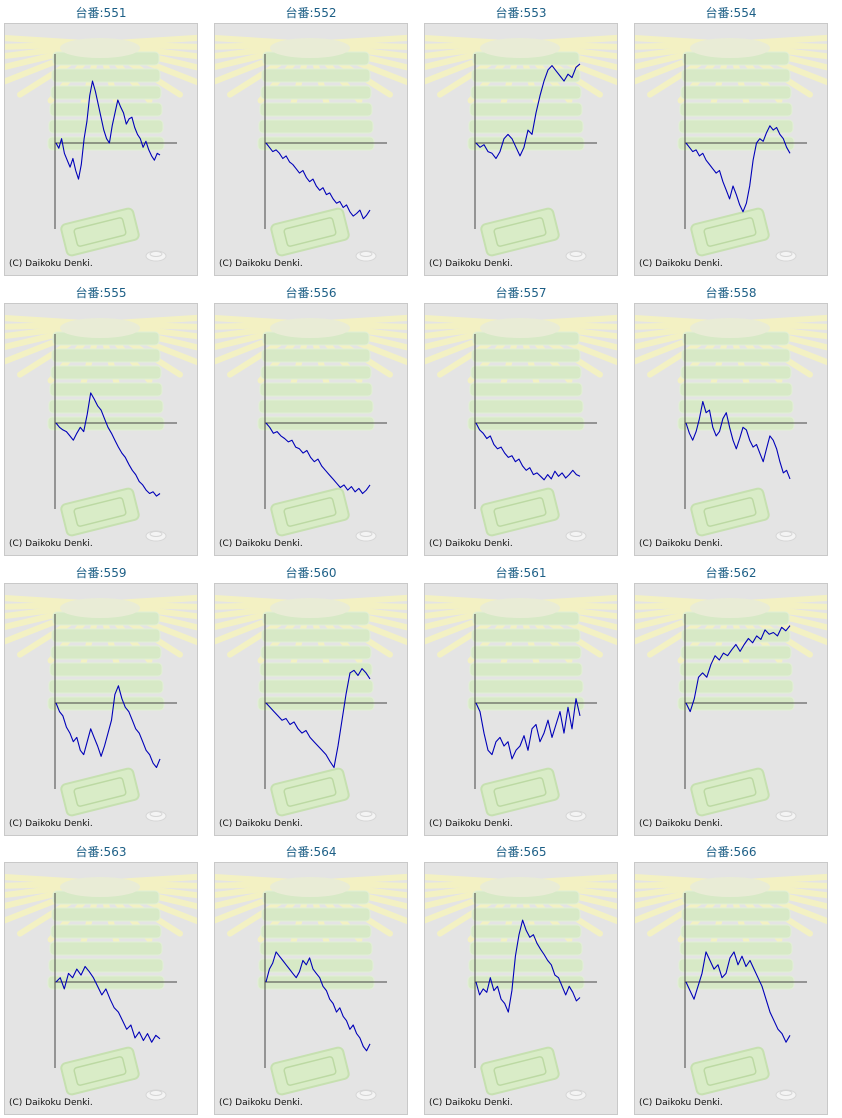  What do you see at coordinates (521, 293) in the screenshot?
I see `chart-title: 台番:557` at bounding box center [521, 293].